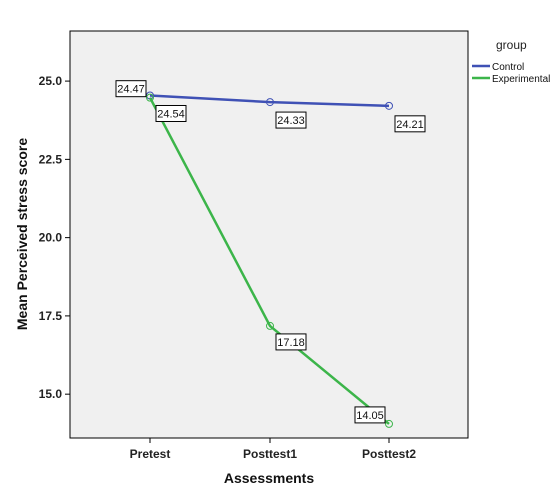 This screenshot has width=558, height=486. I want to click on data-label-value: 24.33, so click(291, 121).